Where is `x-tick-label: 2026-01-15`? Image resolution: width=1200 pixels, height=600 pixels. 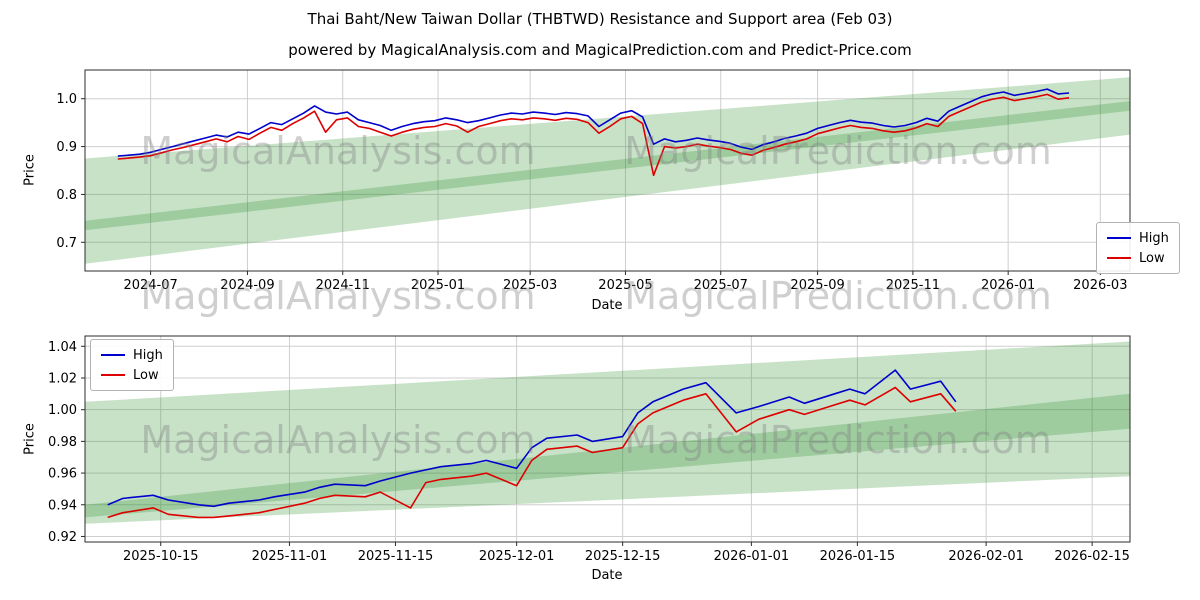
x-tick-label: 2026-01-15 is located at coordinates (858, 556).